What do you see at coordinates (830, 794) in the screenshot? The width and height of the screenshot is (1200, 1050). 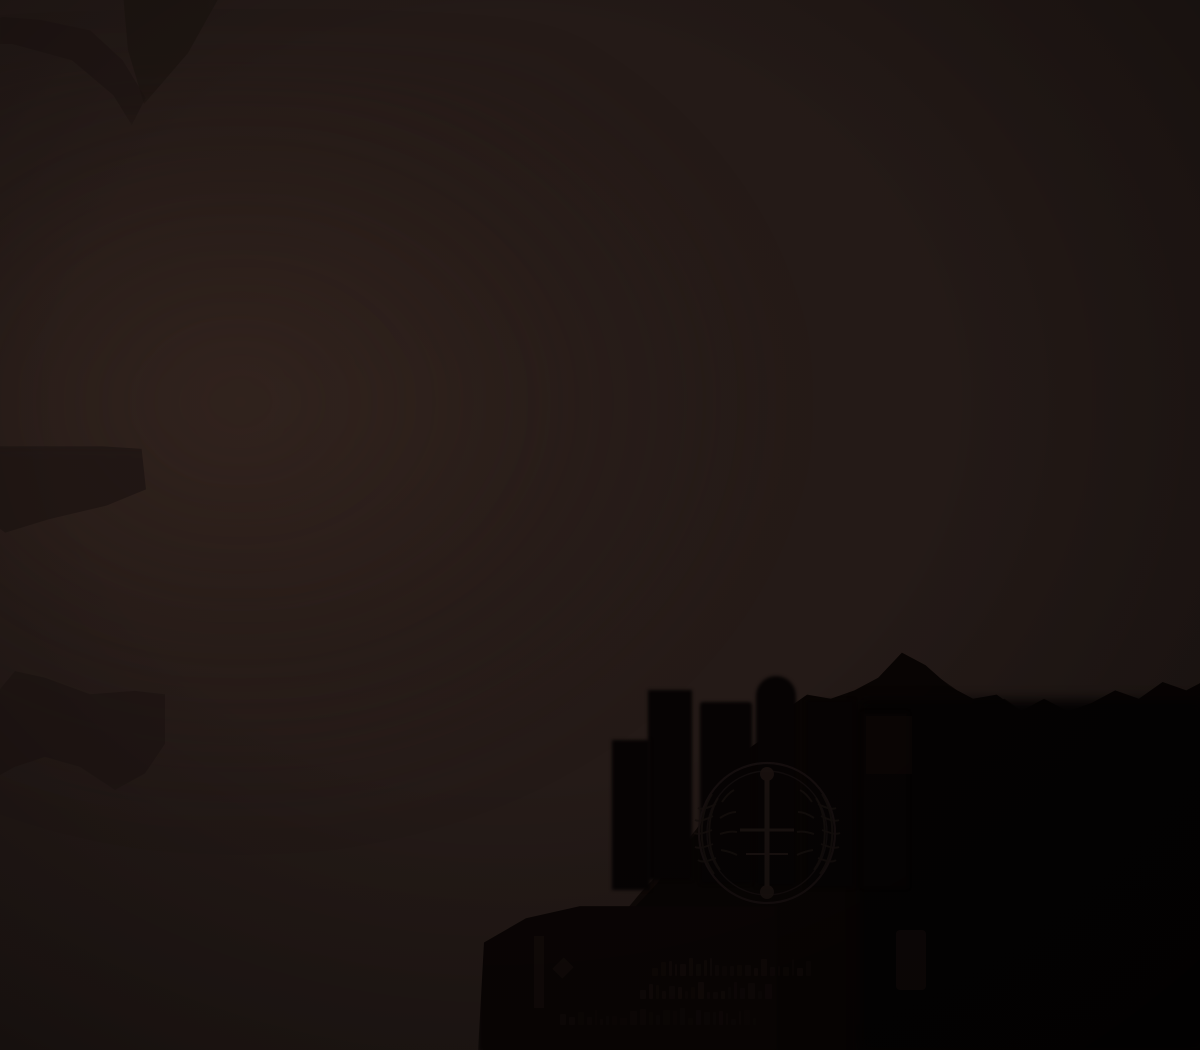 I see `form-d` at bounding box center [830, 794].